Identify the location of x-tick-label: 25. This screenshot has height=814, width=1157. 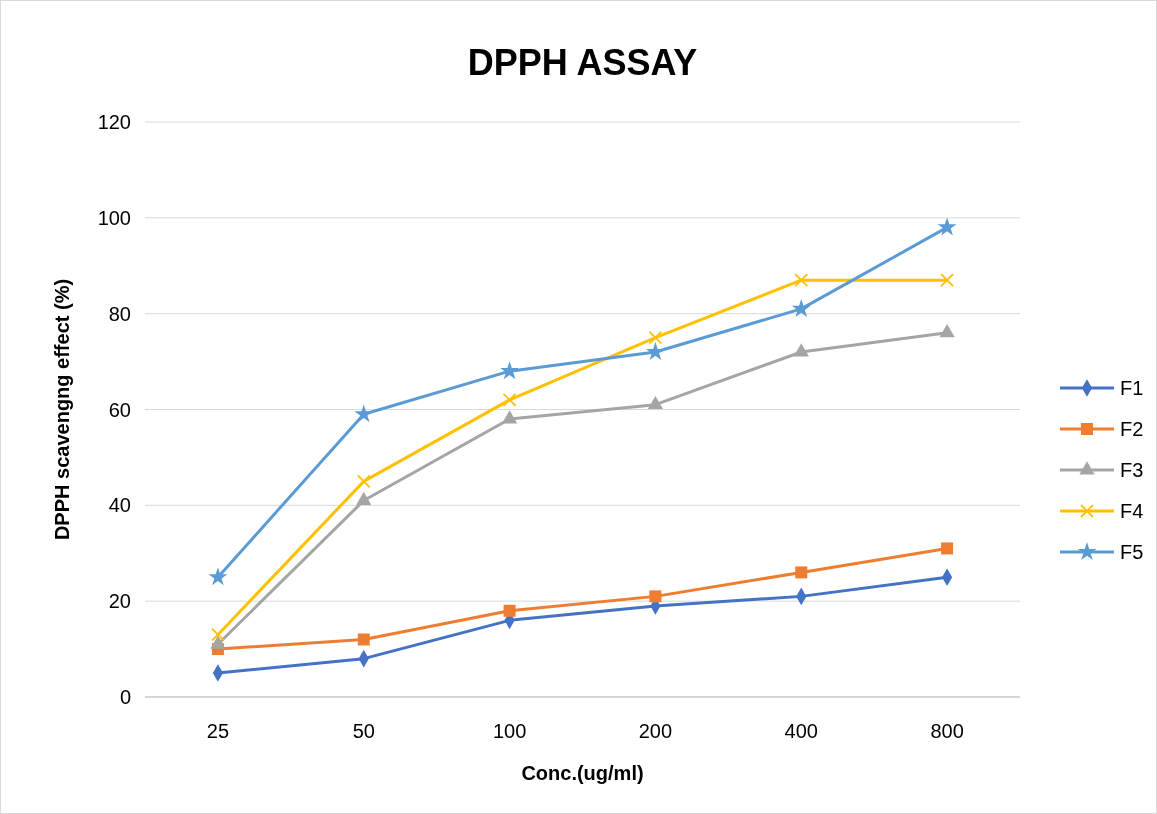
(218, 731).